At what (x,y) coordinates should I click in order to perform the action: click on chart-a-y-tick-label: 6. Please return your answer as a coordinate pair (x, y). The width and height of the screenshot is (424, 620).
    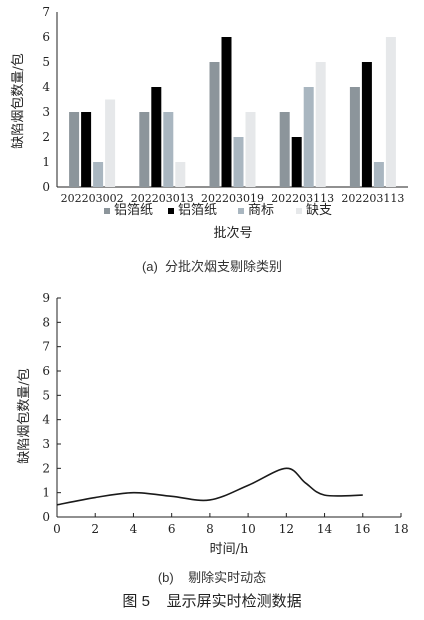
    Looking at the image, I should click on (46, 37).